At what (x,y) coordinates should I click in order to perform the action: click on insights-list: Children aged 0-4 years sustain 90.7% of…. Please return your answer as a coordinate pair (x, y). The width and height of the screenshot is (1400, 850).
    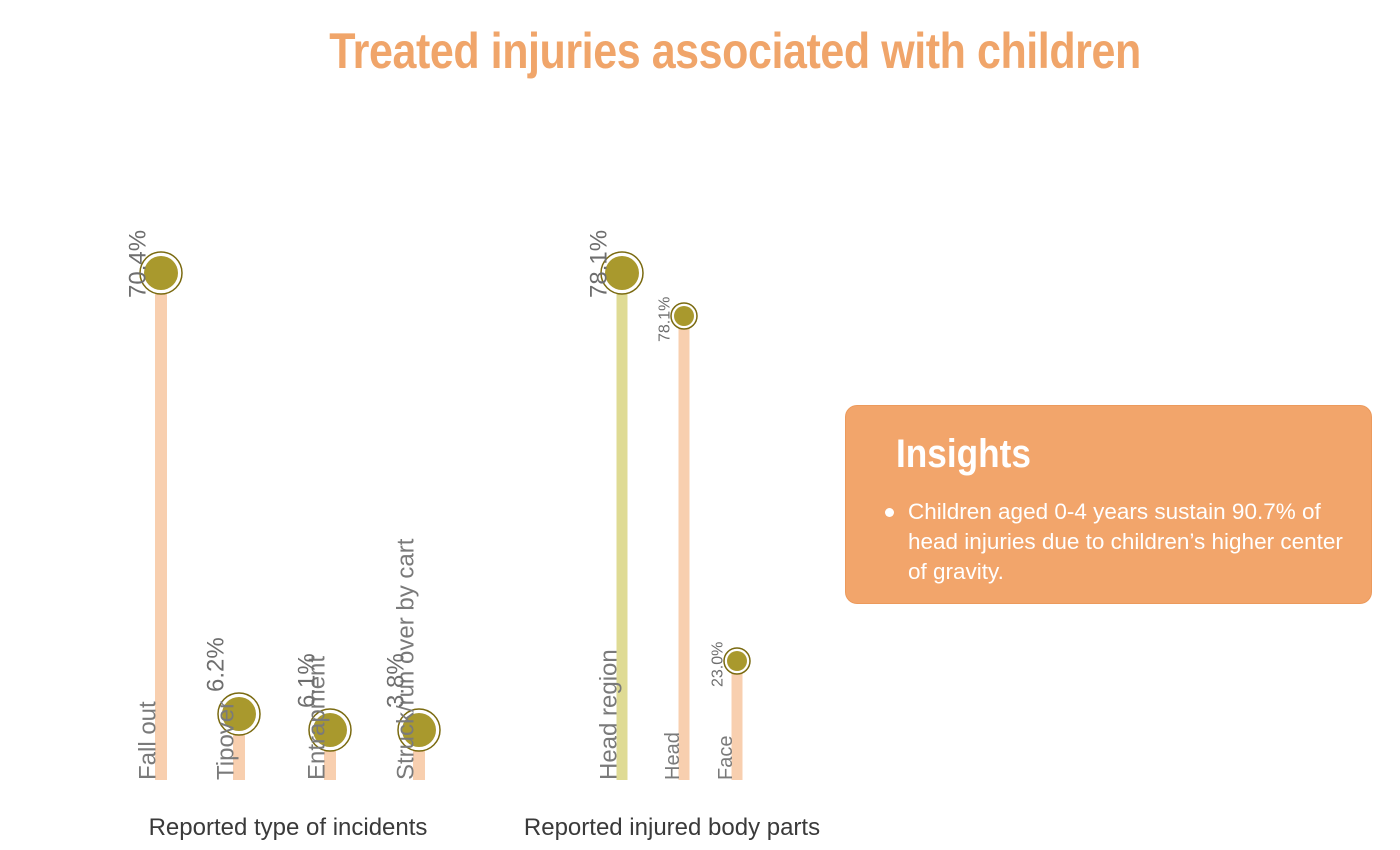
    Looking at the image, I should click on (1124, 542).